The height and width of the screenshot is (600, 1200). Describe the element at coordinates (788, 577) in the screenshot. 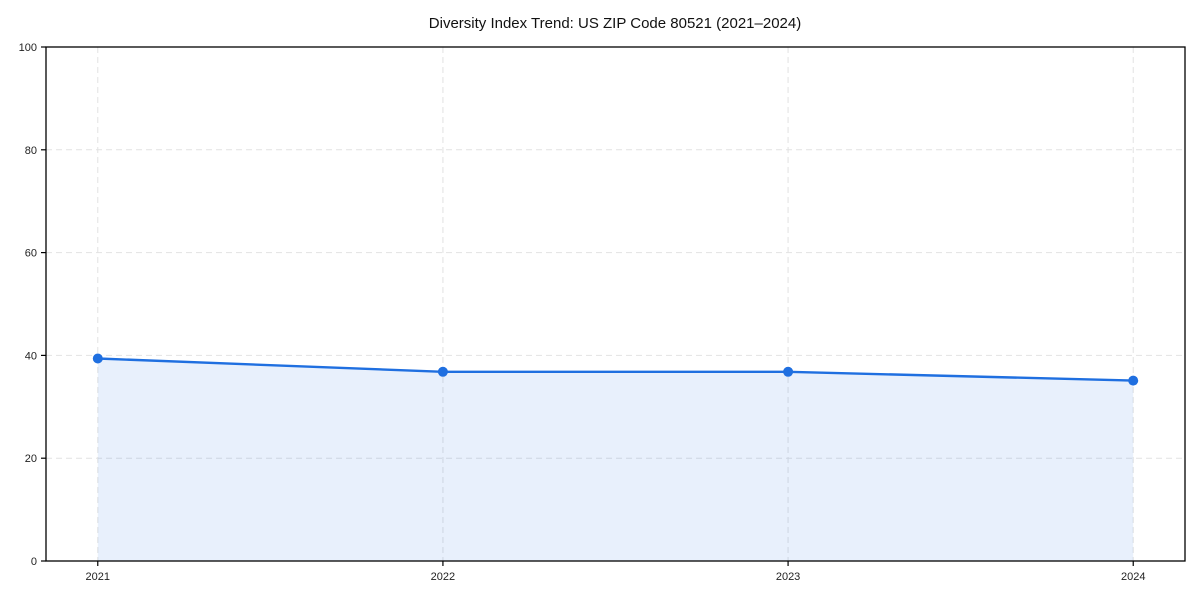

I see `x-axis-tick-label: 2023` at that location.